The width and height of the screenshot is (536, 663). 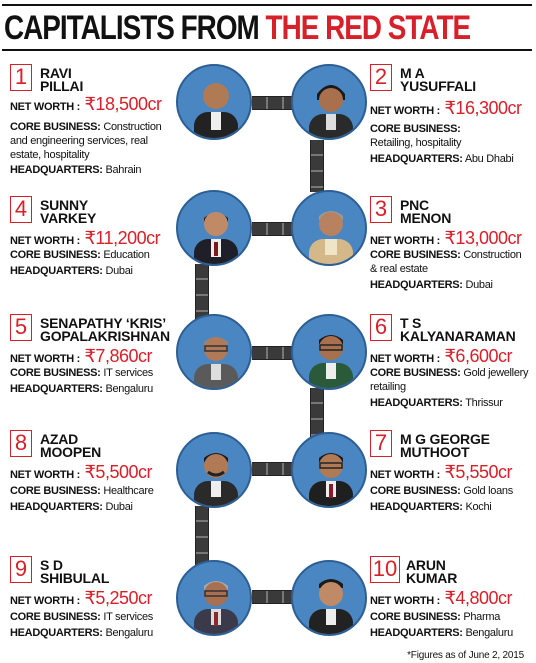 I want to click on headquarters: HEADQUARTERS: Bengaluru, so click(x=90, y=633).